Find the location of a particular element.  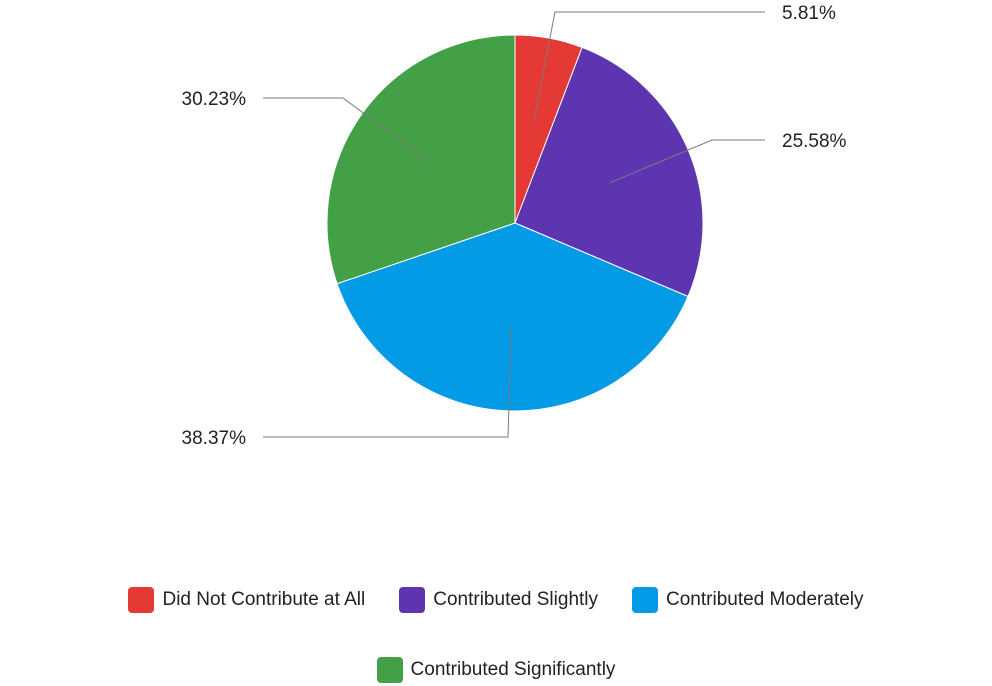

legend-item-contributed-slightly: Contributed Slightly is located at coordinates (498, 600).